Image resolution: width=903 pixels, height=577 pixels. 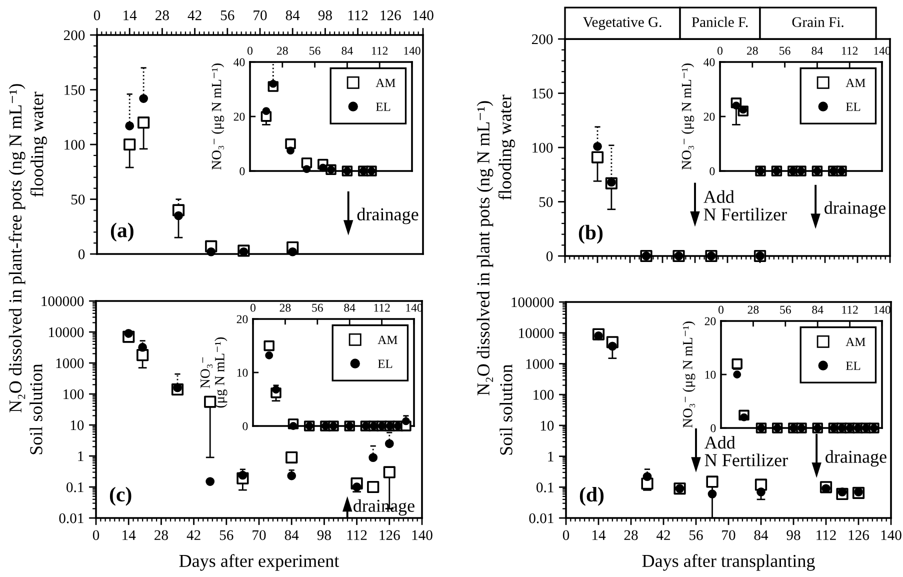 I want to click on annotation: (b), so click(x=590, y=234).